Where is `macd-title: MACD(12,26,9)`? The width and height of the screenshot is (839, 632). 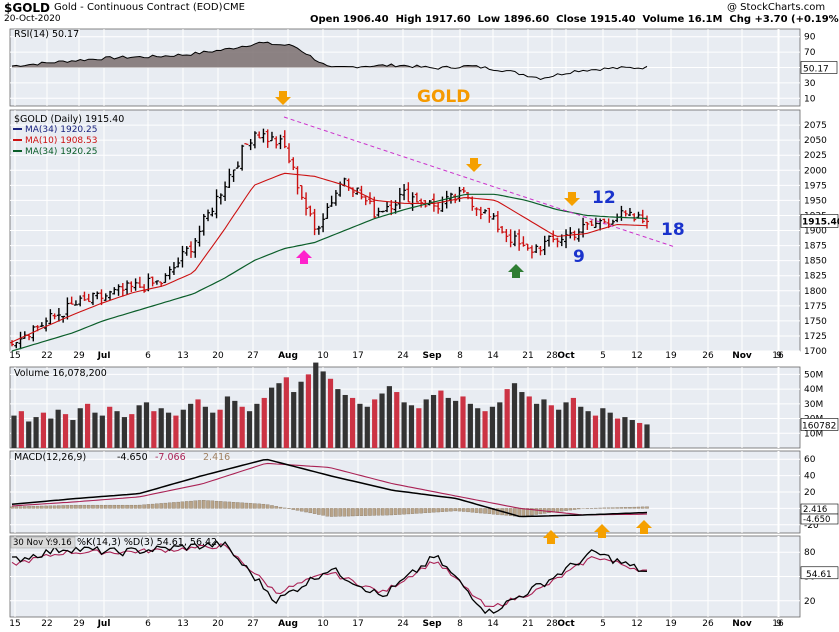 macd-title: MACD(12,26,9) is located at coordinates (50, 457).